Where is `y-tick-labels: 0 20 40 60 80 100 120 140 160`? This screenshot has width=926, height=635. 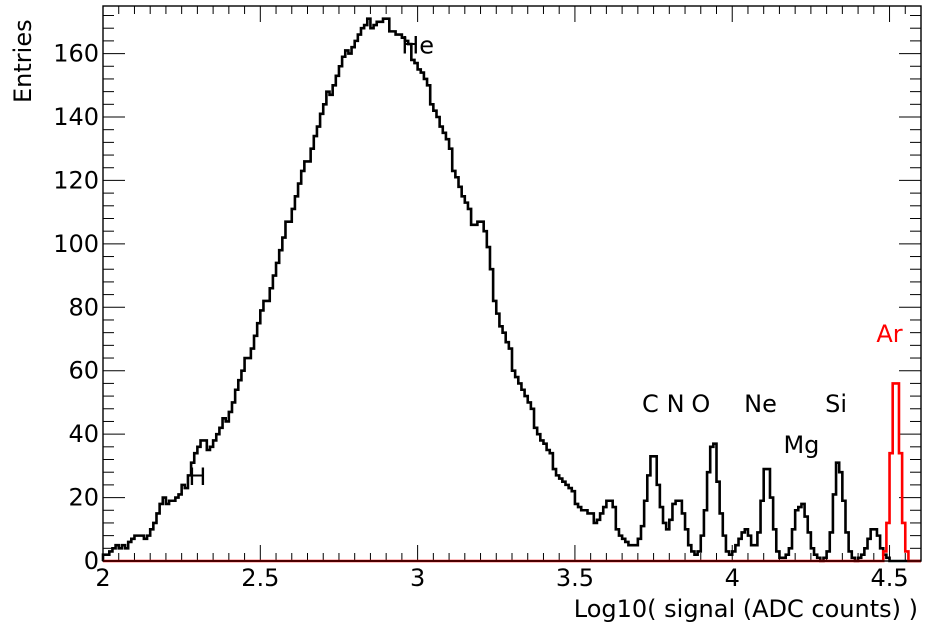 y-tick-labels: 0 20 40 60 80 100 120 140 160 is located at coordinates (76, 307).